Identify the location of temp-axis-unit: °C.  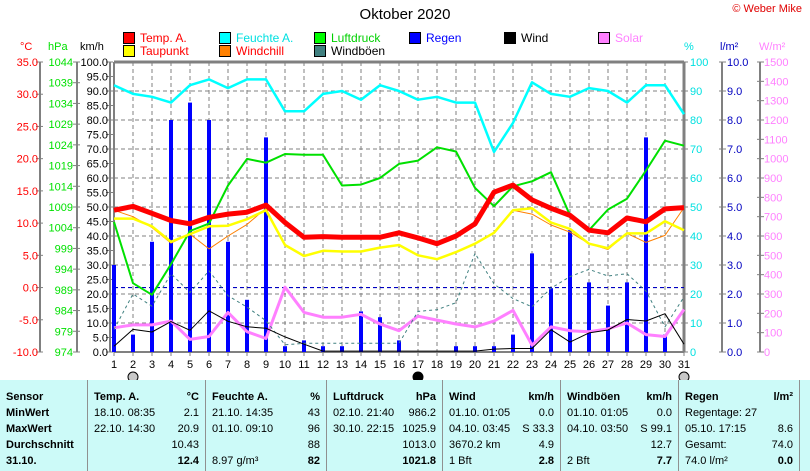
(26, 47).